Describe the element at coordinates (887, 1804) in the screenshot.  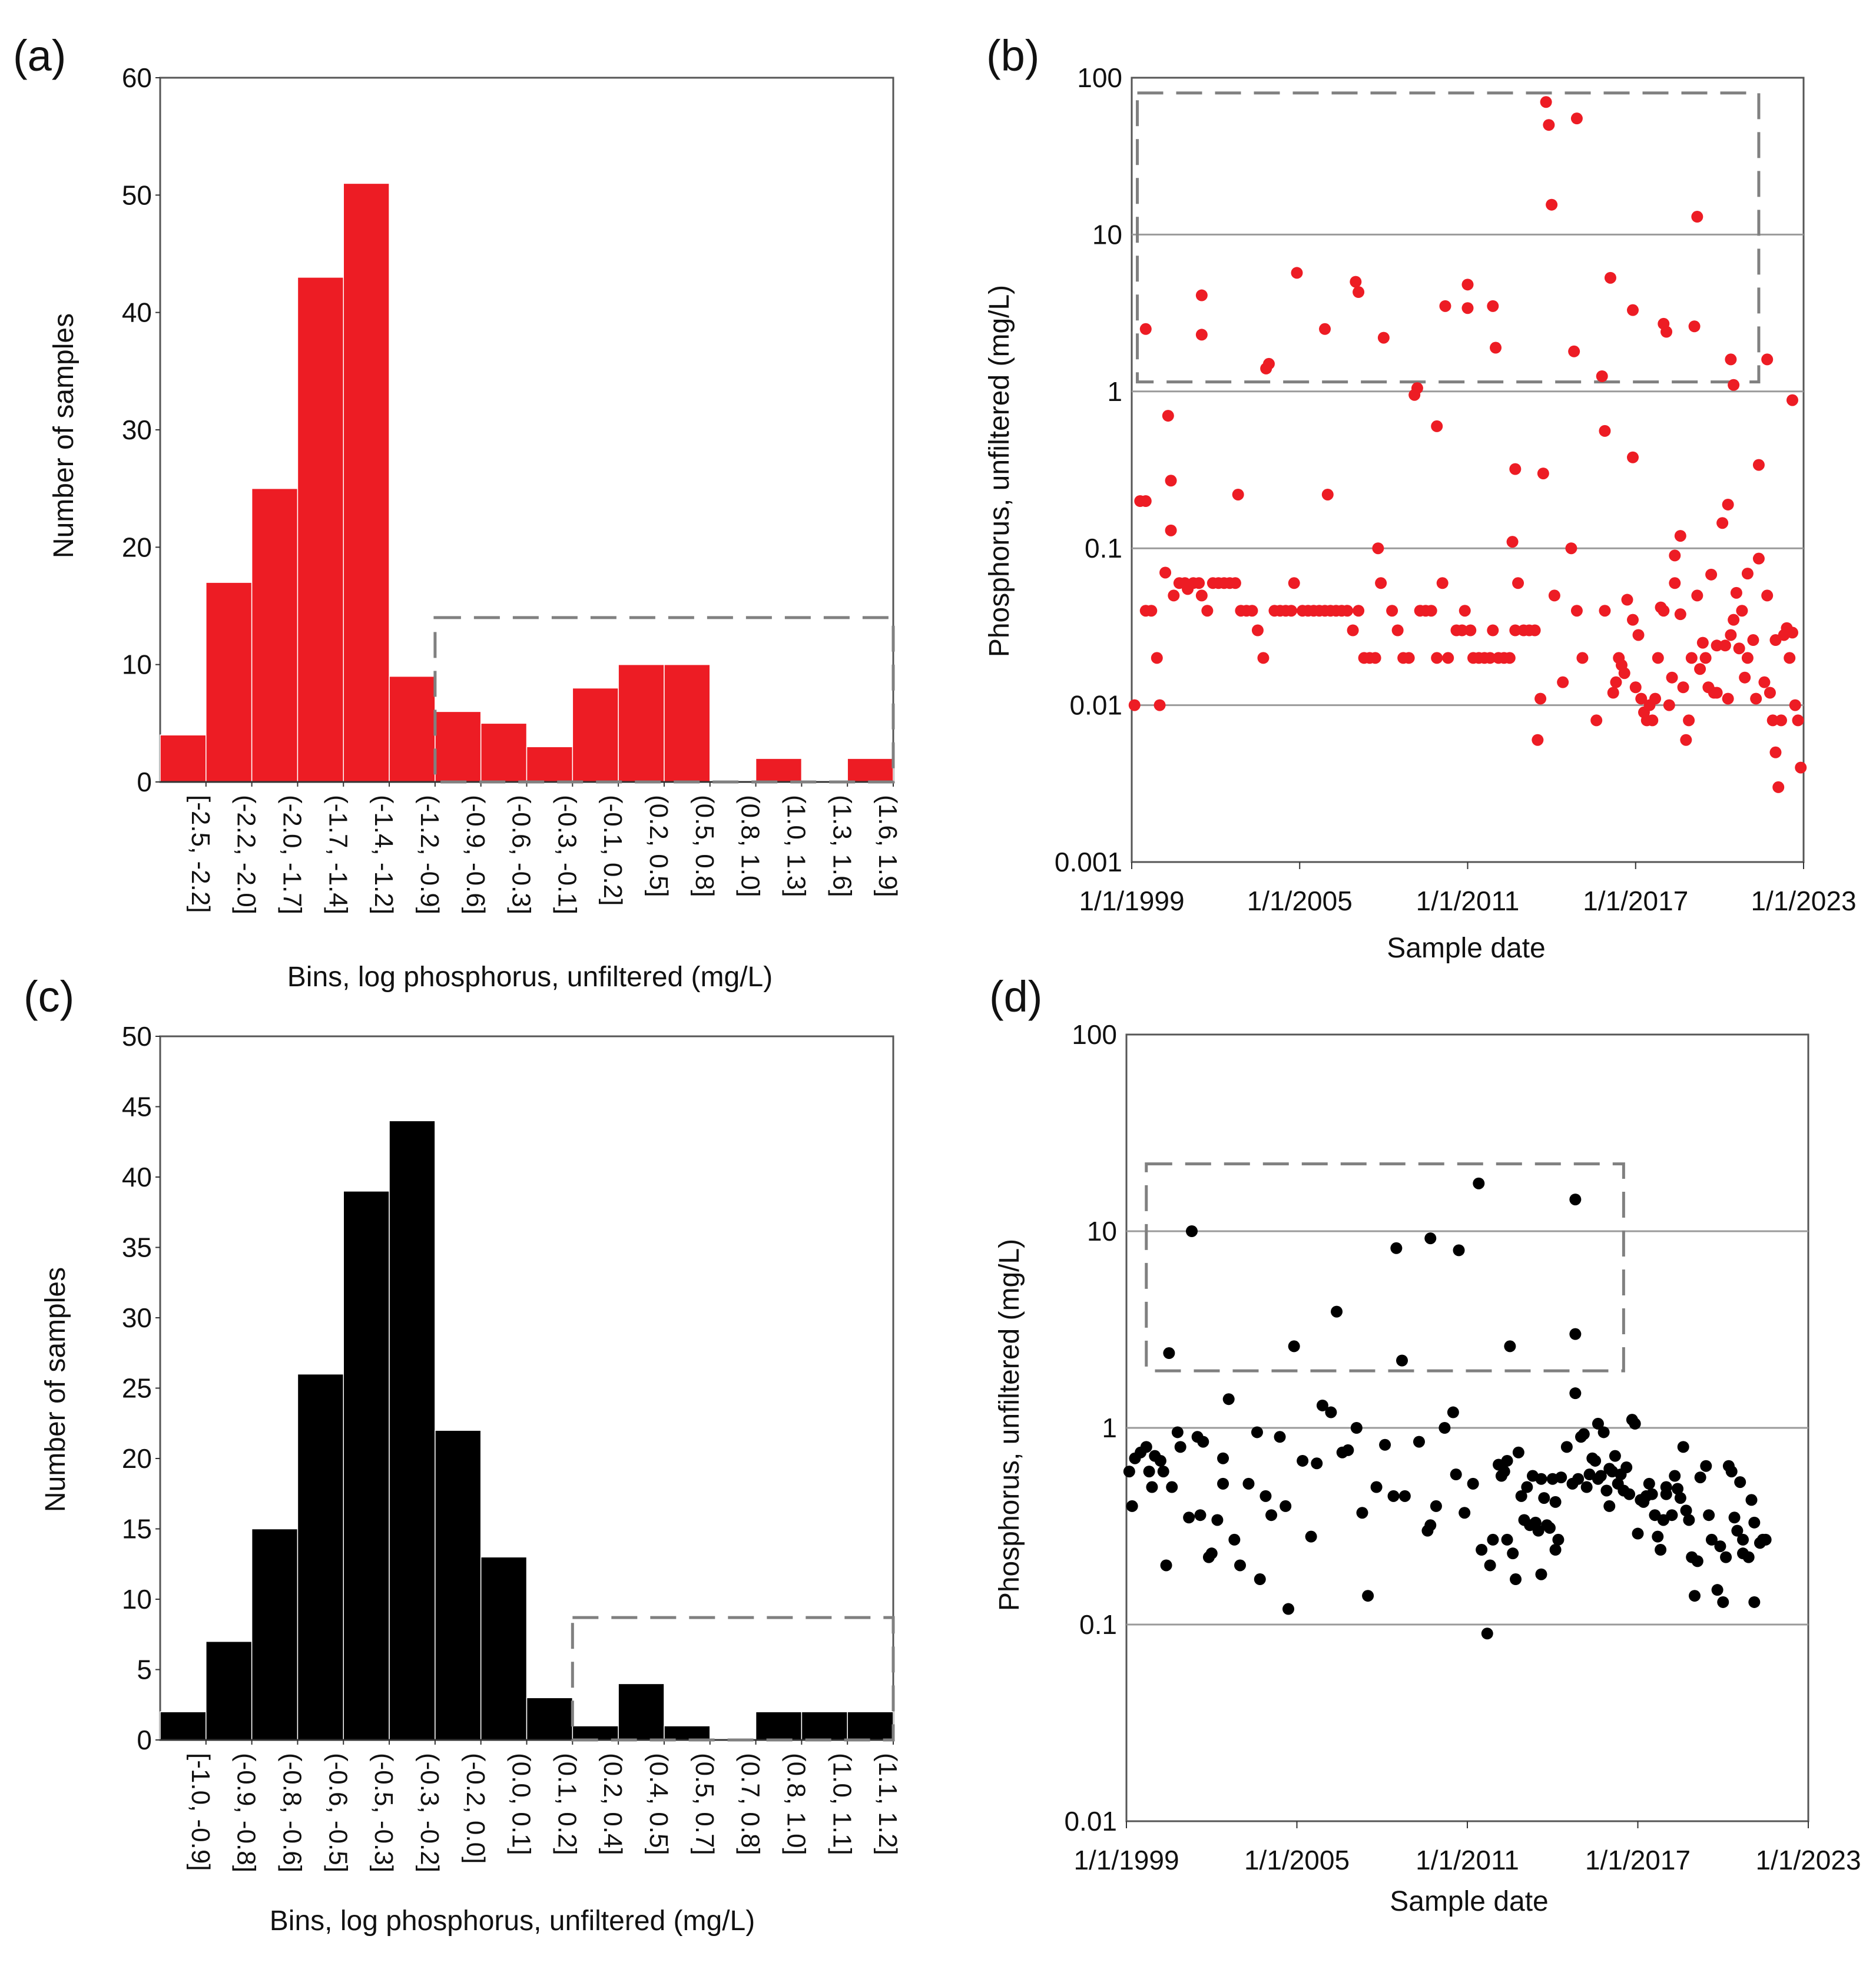
I see `x-category-label: (1.1, 1.2]` at that location.